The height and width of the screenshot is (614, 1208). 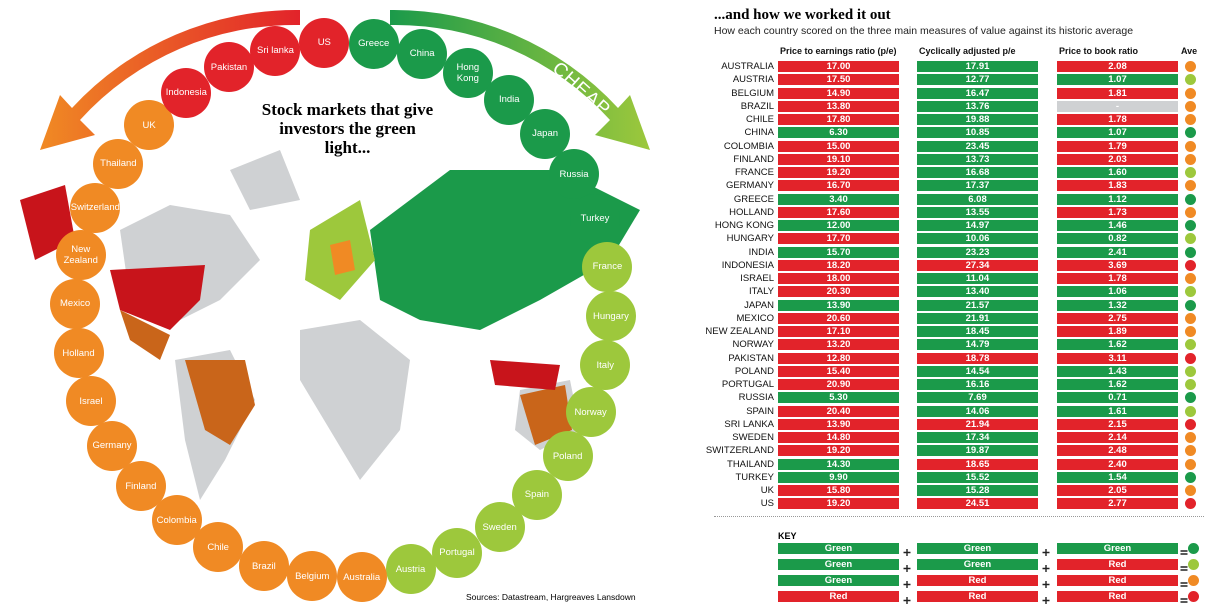 I want to click on pb-cell: 2.40, so click(x=1117, y=464).